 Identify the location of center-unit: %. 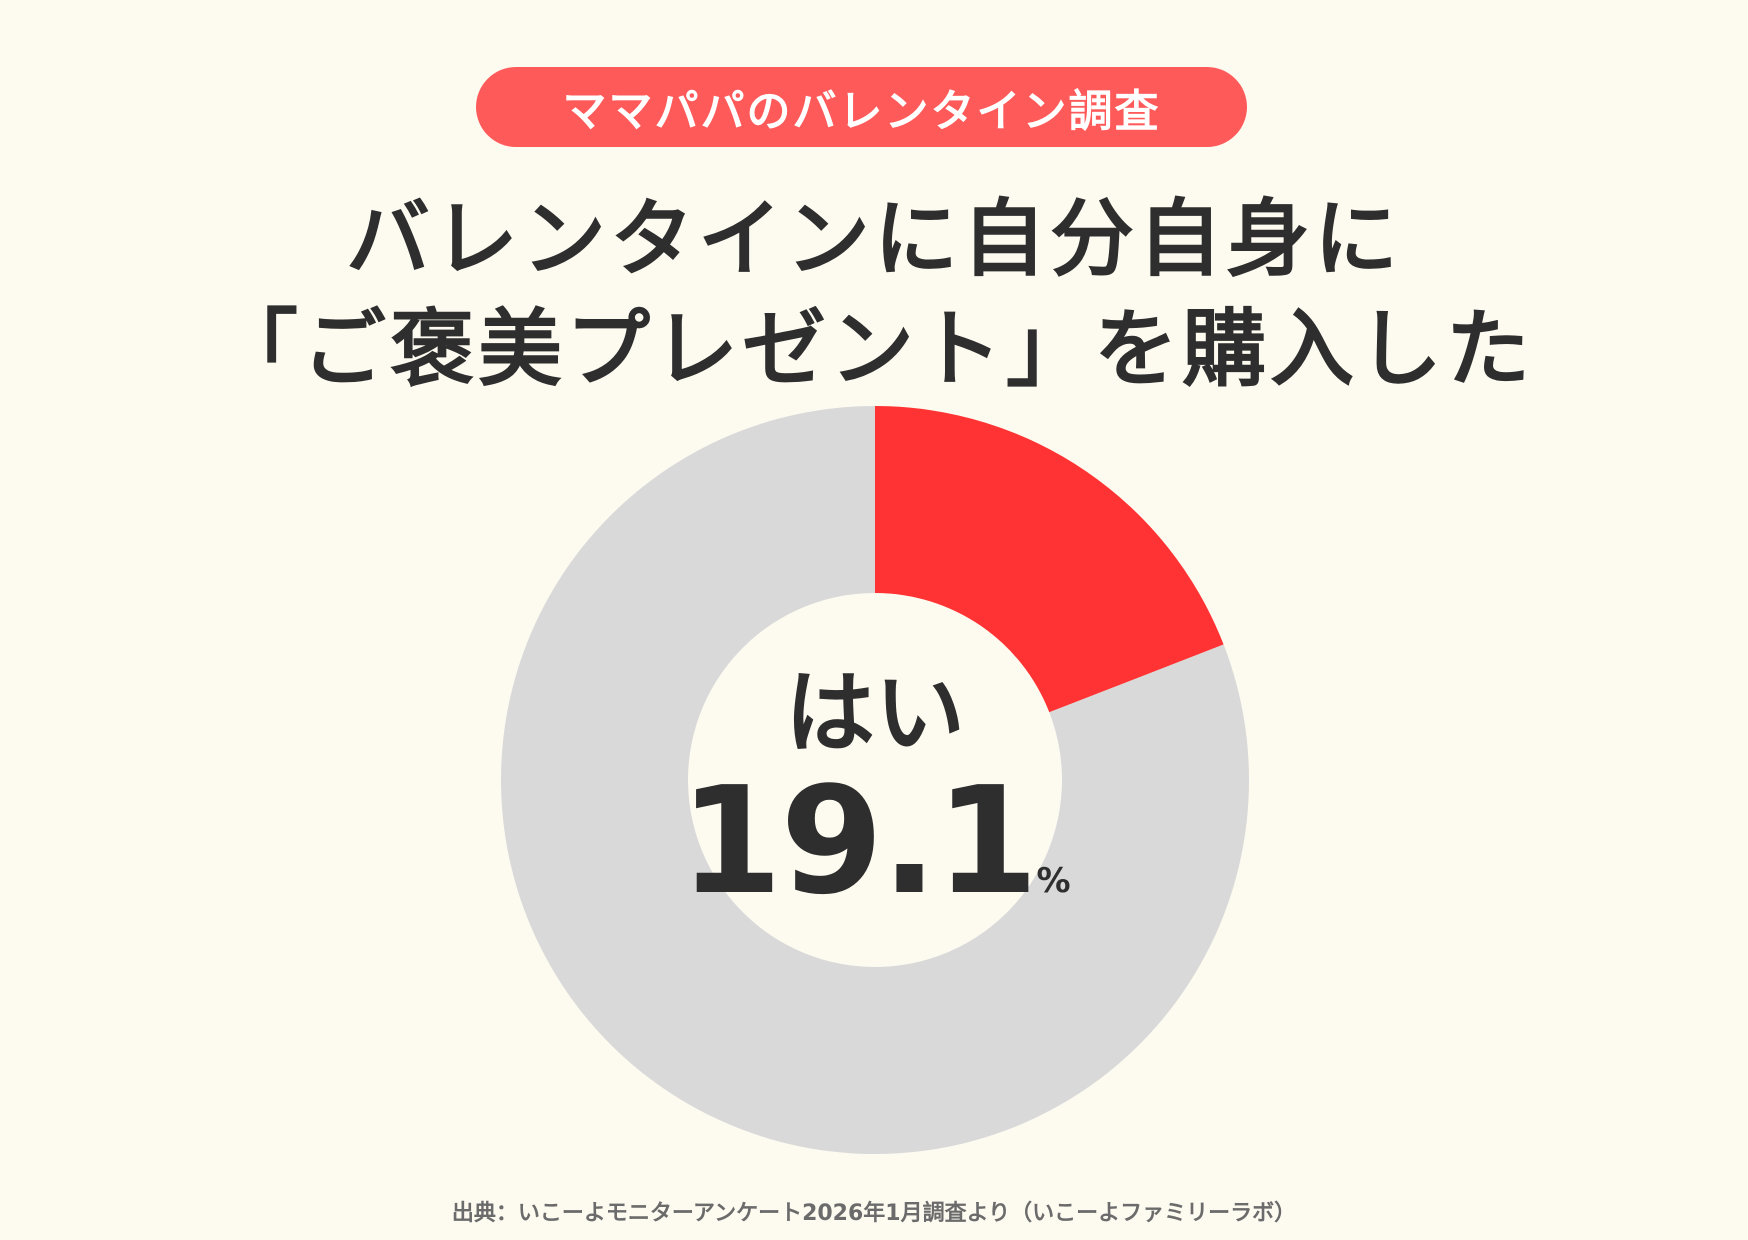
(1053, 881).